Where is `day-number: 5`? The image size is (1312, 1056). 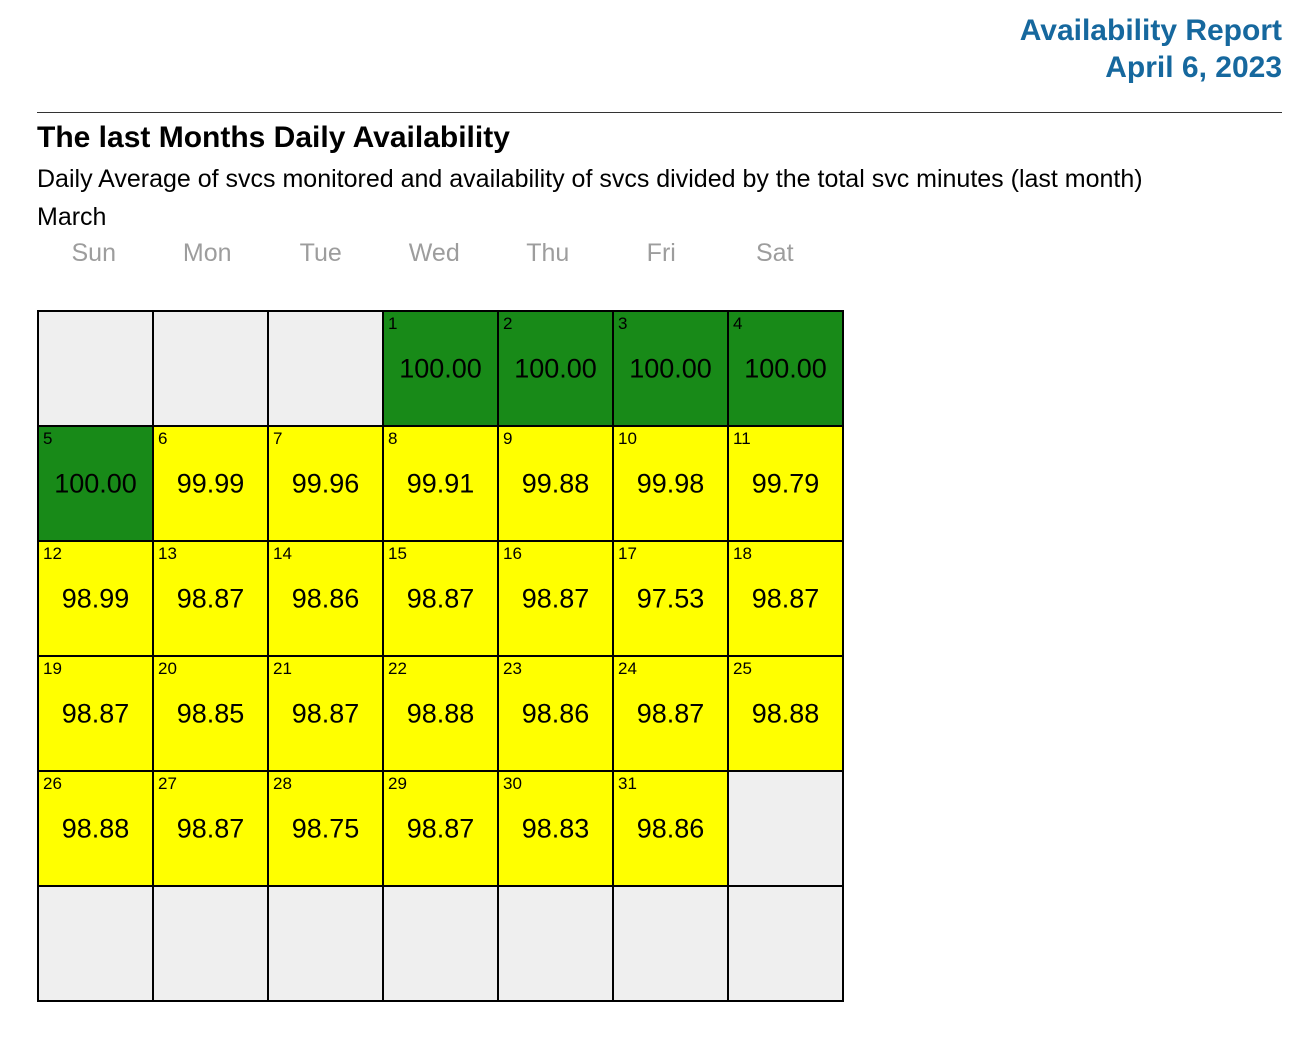 day-number: 5 is located at coordinates (48, 438).